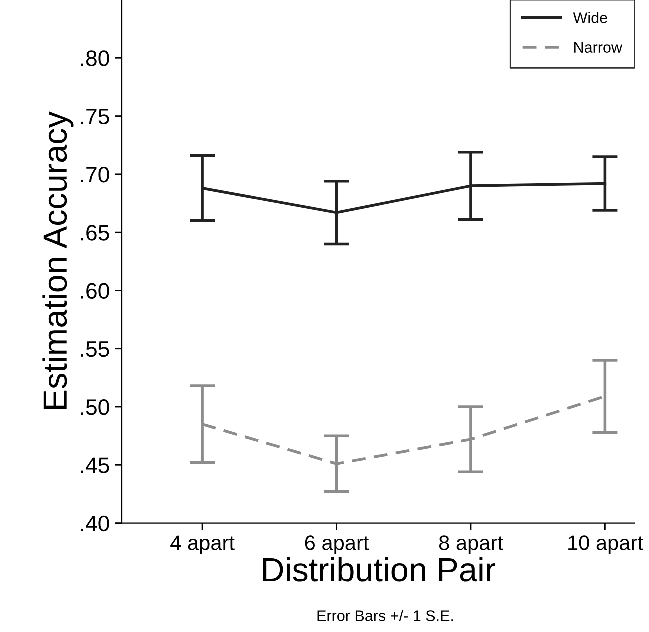 This screenshot has width=649, height=632. What do you see at coordinates (598, 47) in the screenshot?
I see `legend-label: Narrow` at bounding box center [598, 47].